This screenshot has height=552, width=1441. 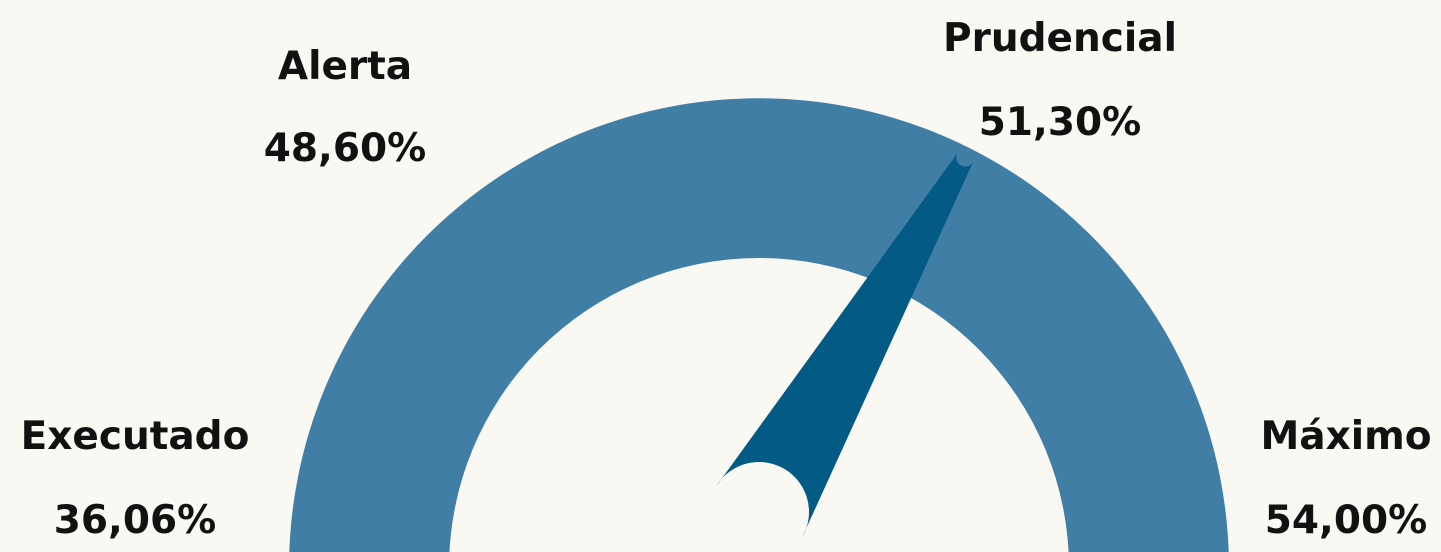 I want to click on prudencial-value: 51,30%, so click(x=1060, y=122).